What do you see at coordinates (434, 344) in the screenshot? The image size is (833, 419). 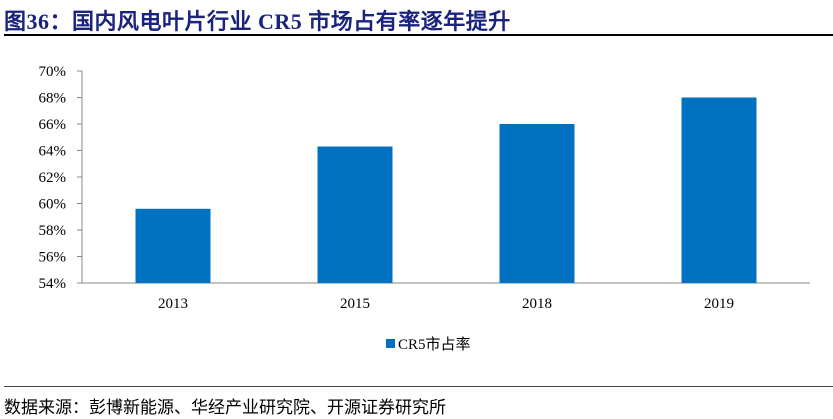 I see `legend-label: CR5市占率` at bounding box center [434, 344].